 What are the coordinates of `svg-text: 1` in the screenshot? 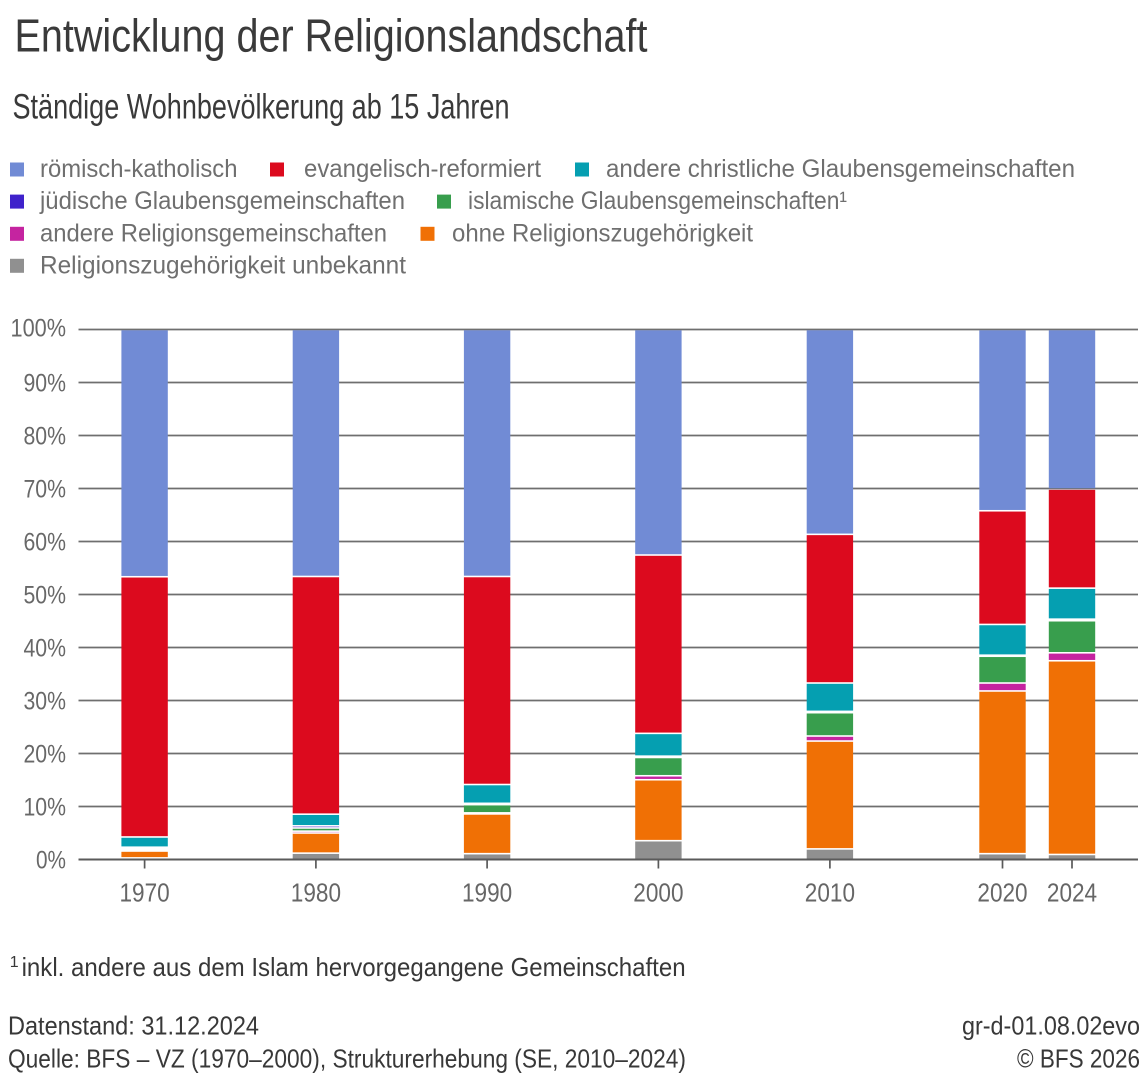 It's located at (14, 962).